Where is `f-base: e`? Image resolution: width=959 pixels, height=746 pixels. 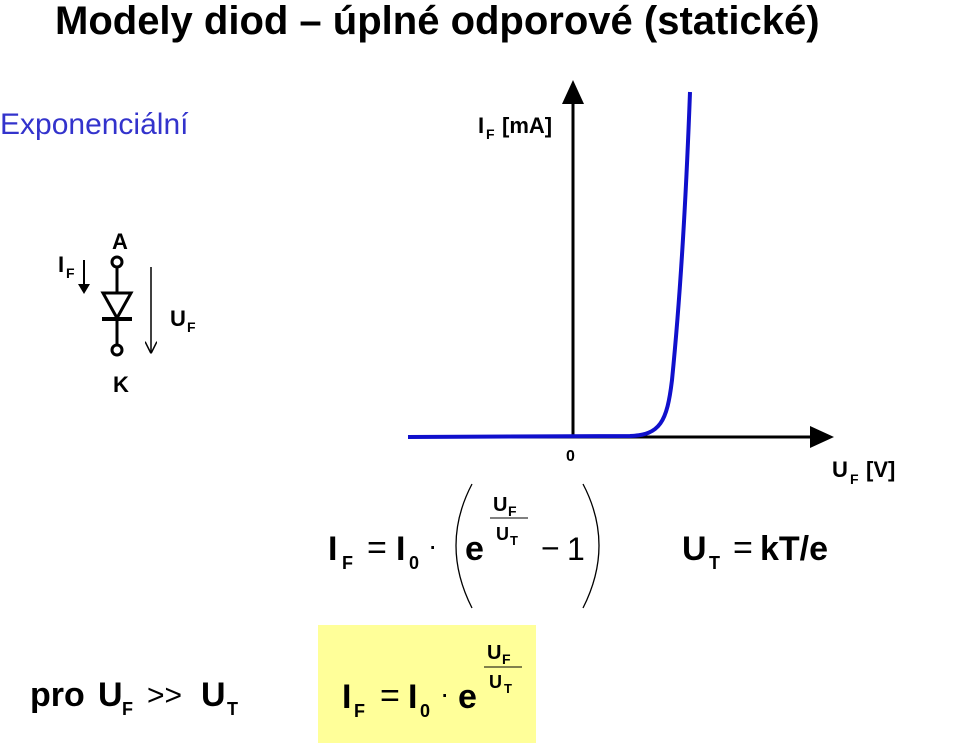 f-base: e is located at coordinates (474, 549).